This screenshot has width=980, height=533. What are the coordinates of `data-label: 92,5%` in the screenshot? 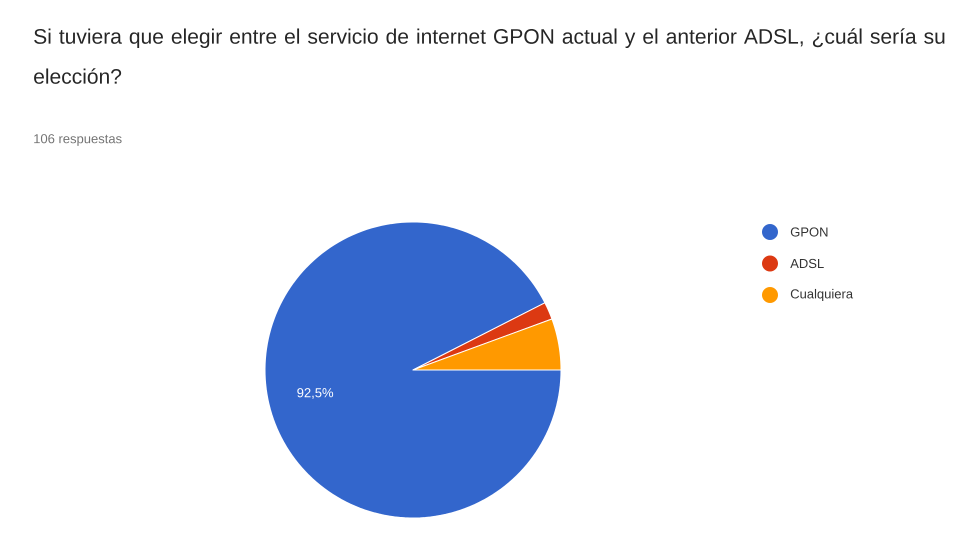 It's located at (315, 393).